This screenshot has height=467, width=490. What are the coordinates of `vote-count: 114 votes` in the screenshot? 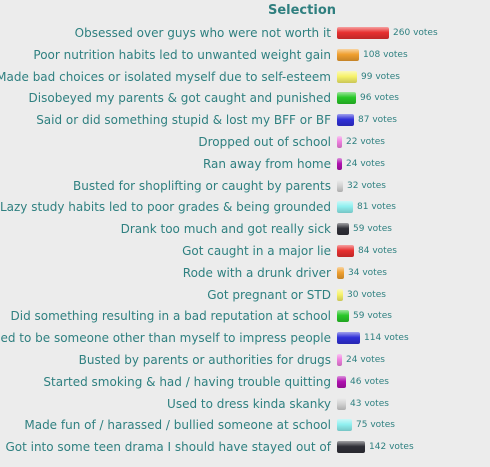 It's located at (386, 338).